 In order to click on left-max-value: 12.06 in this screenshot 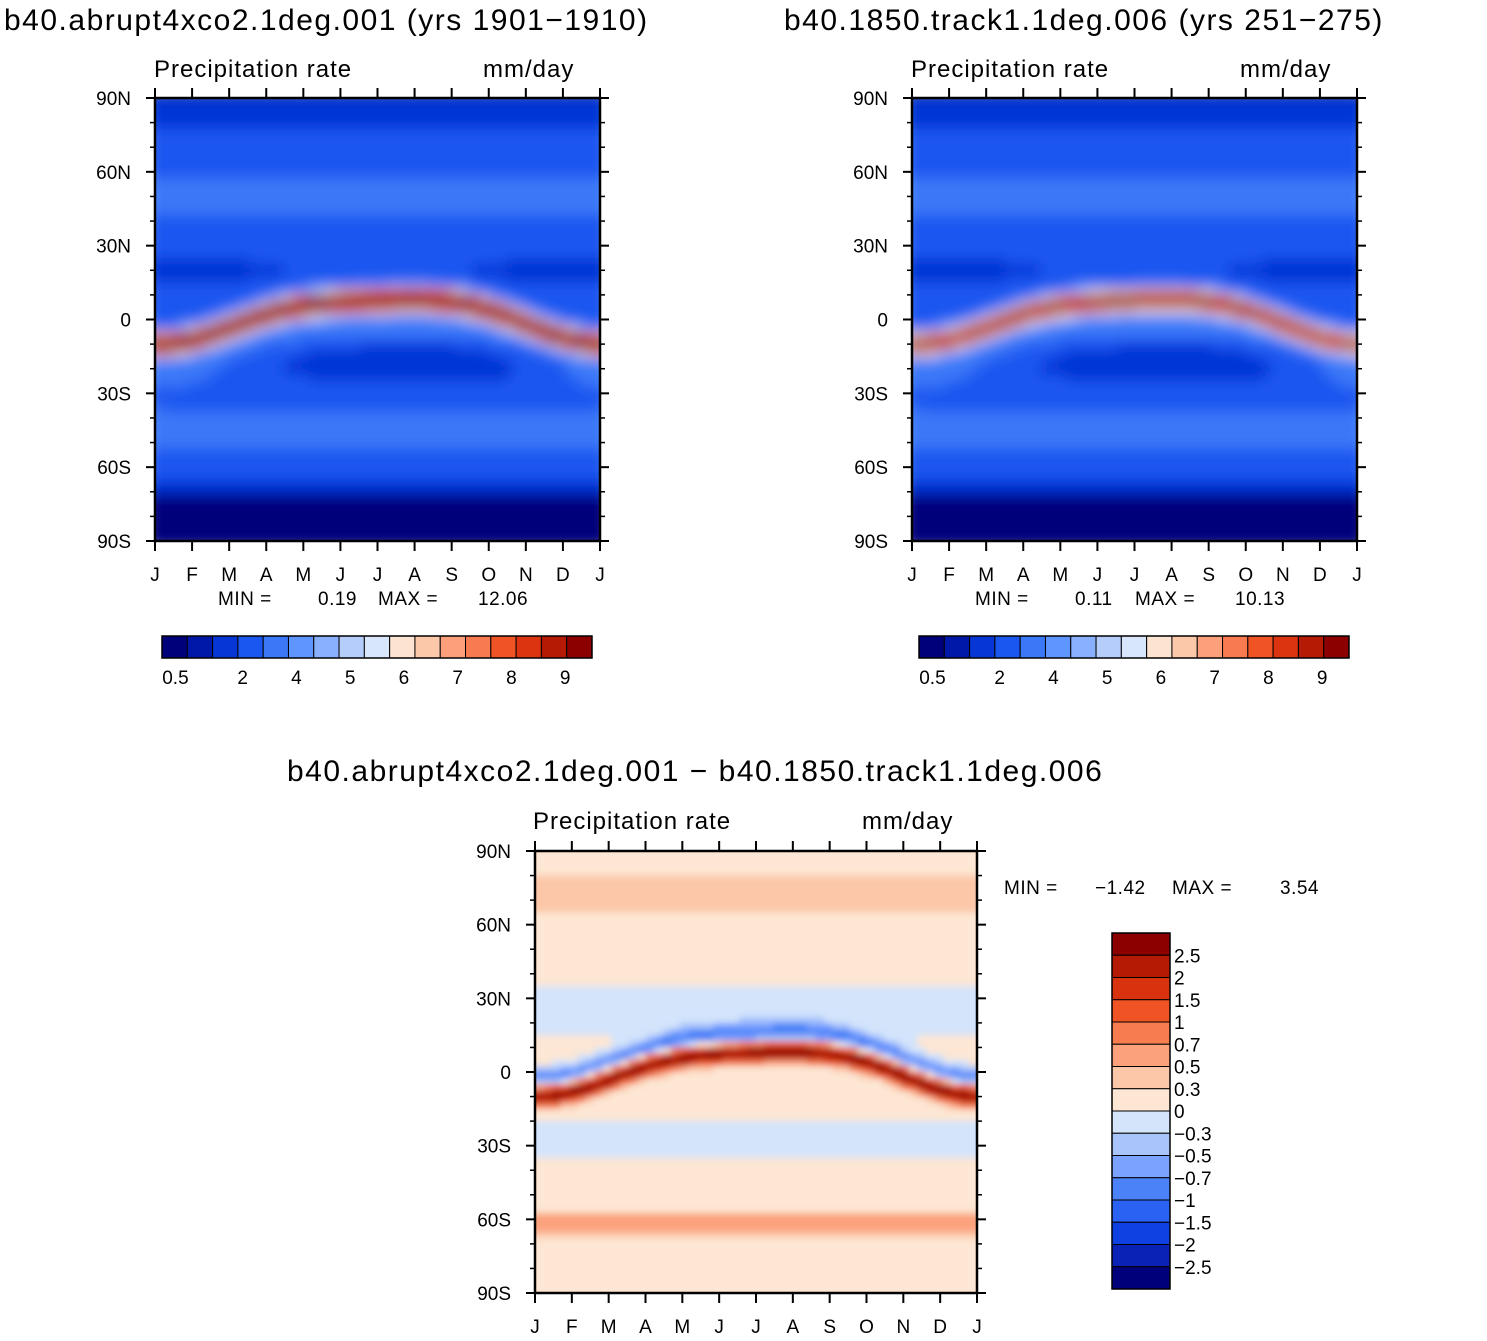, I will do `click(503, 599)`.